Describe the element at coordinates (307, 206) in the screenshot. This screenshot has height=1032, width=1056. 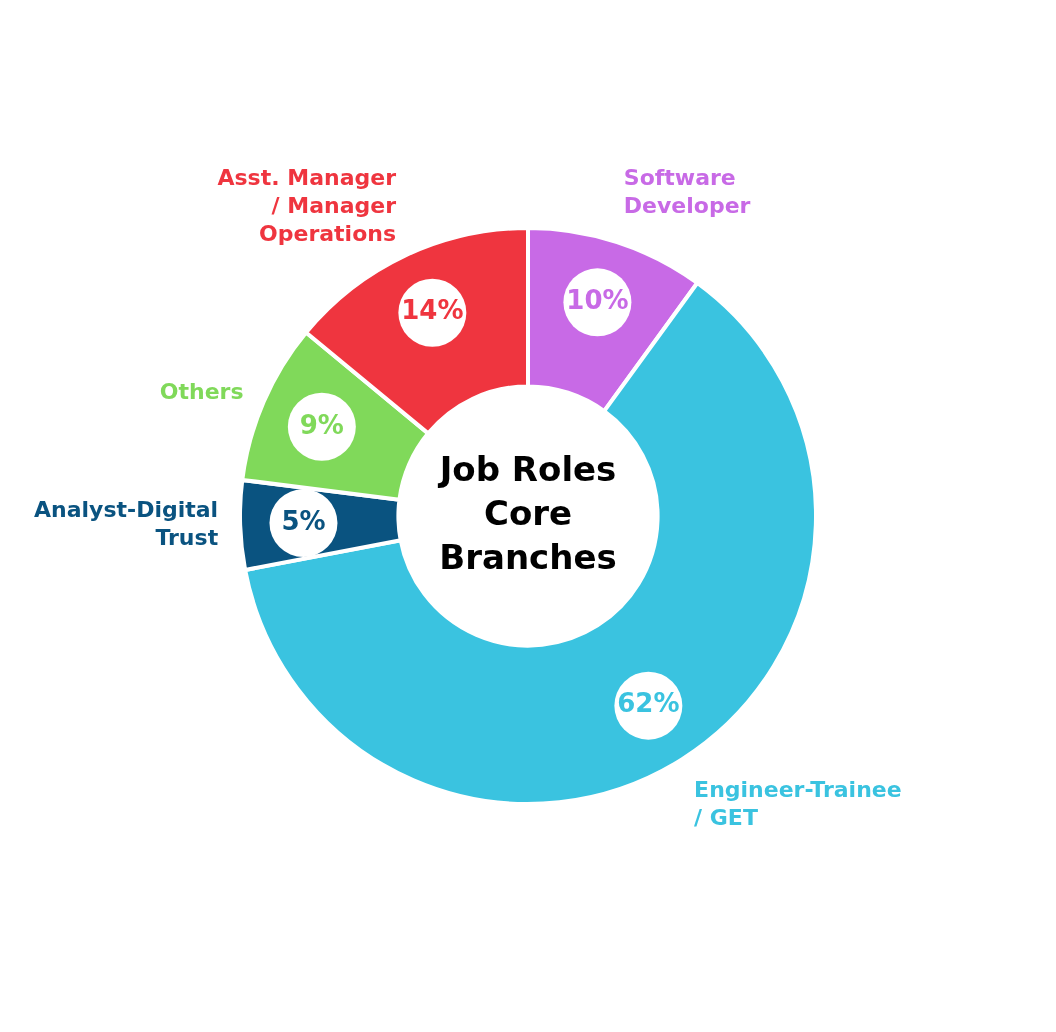
I see `slice-label: Asst. Manager / Manager Operations` at that location.